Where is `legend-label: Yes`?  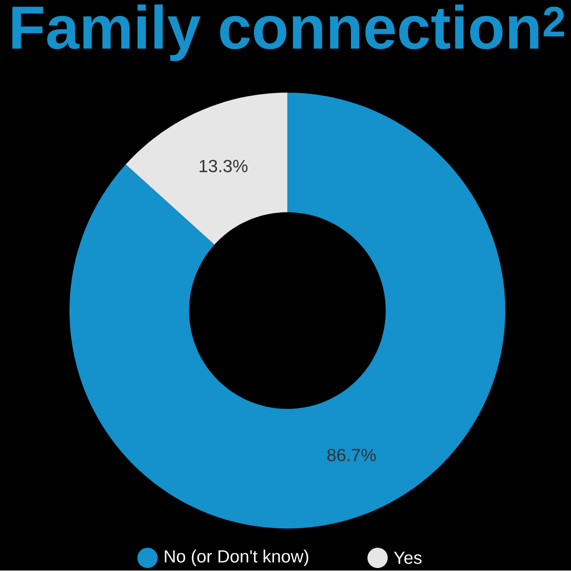 legend-label: Yes is located at coordinates (408, 558).